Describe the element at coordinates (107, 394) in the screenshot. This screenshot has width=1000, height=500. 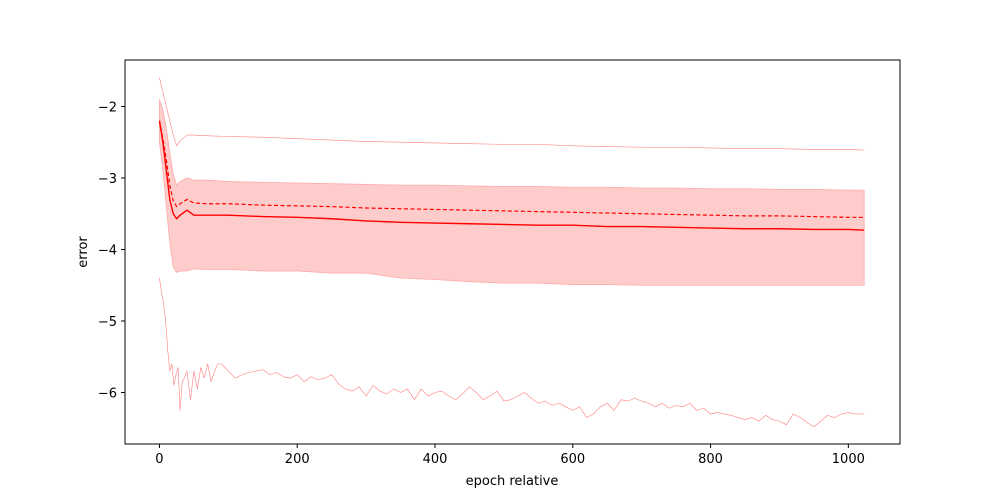
I see `y-tick-label: −6` at that location.